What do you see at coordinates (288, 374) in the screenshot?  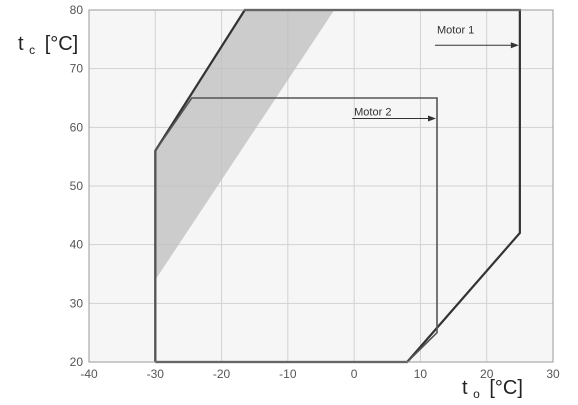 I see `x-tick-label: -10` at bounding box center [288, 374].